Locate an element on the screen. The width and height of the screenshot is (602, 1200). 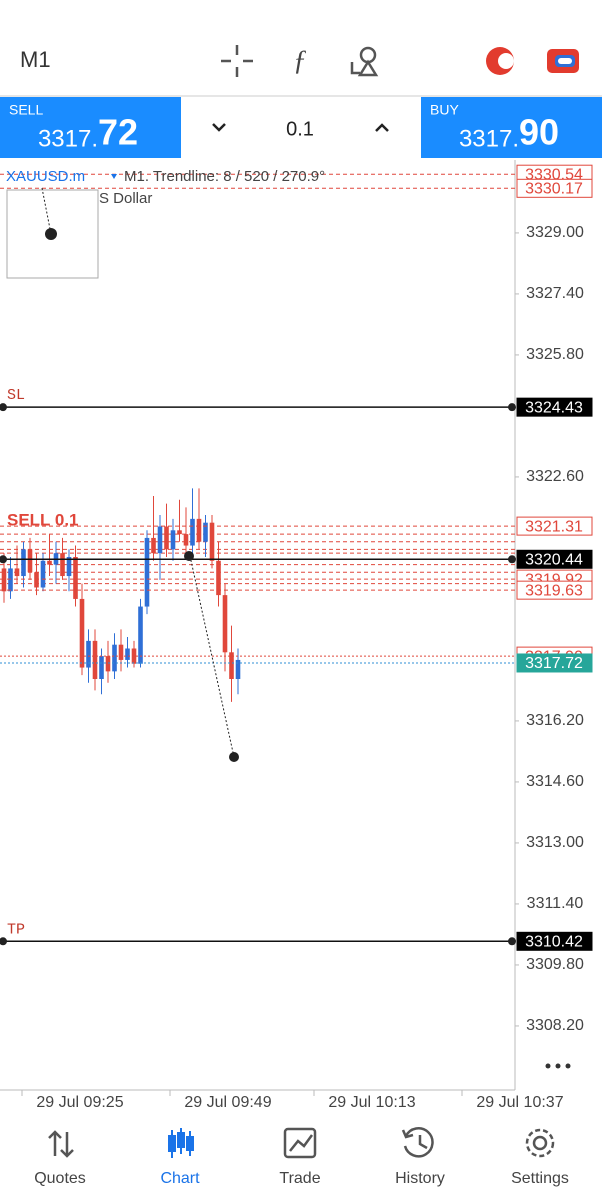
objects-icon is located at coordinates (364, 61).